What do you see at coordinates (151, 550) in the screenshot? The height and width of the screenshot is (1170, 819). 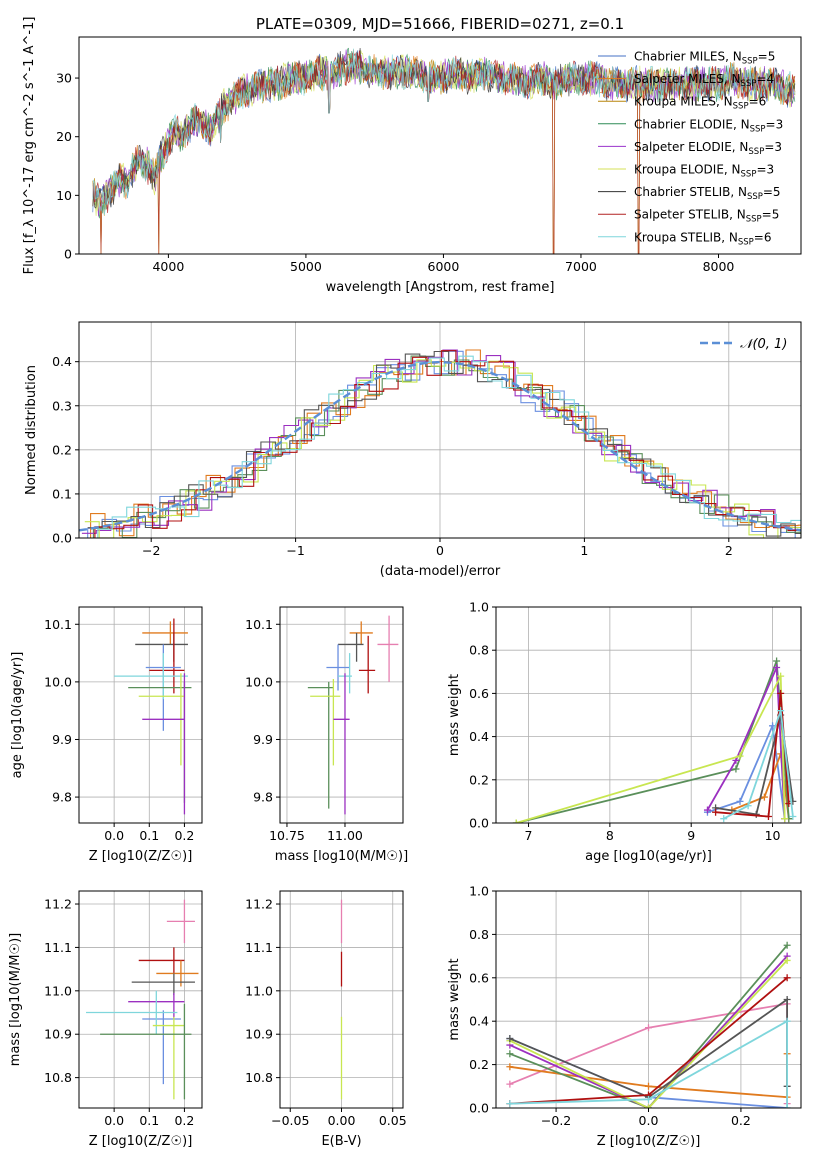 I see `x-tick-label: −2` at bounding box center [151, 550].